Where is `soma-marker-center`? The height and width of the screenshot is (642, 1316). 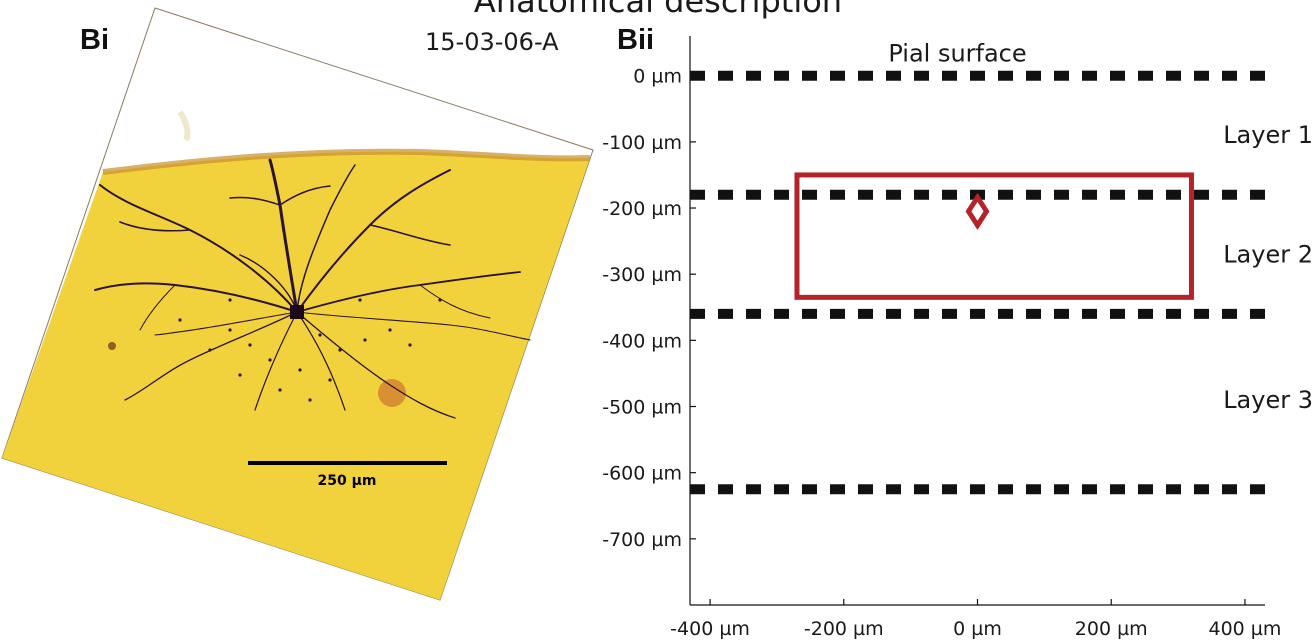 soma-marker-center is located at coordinates (977, 211).